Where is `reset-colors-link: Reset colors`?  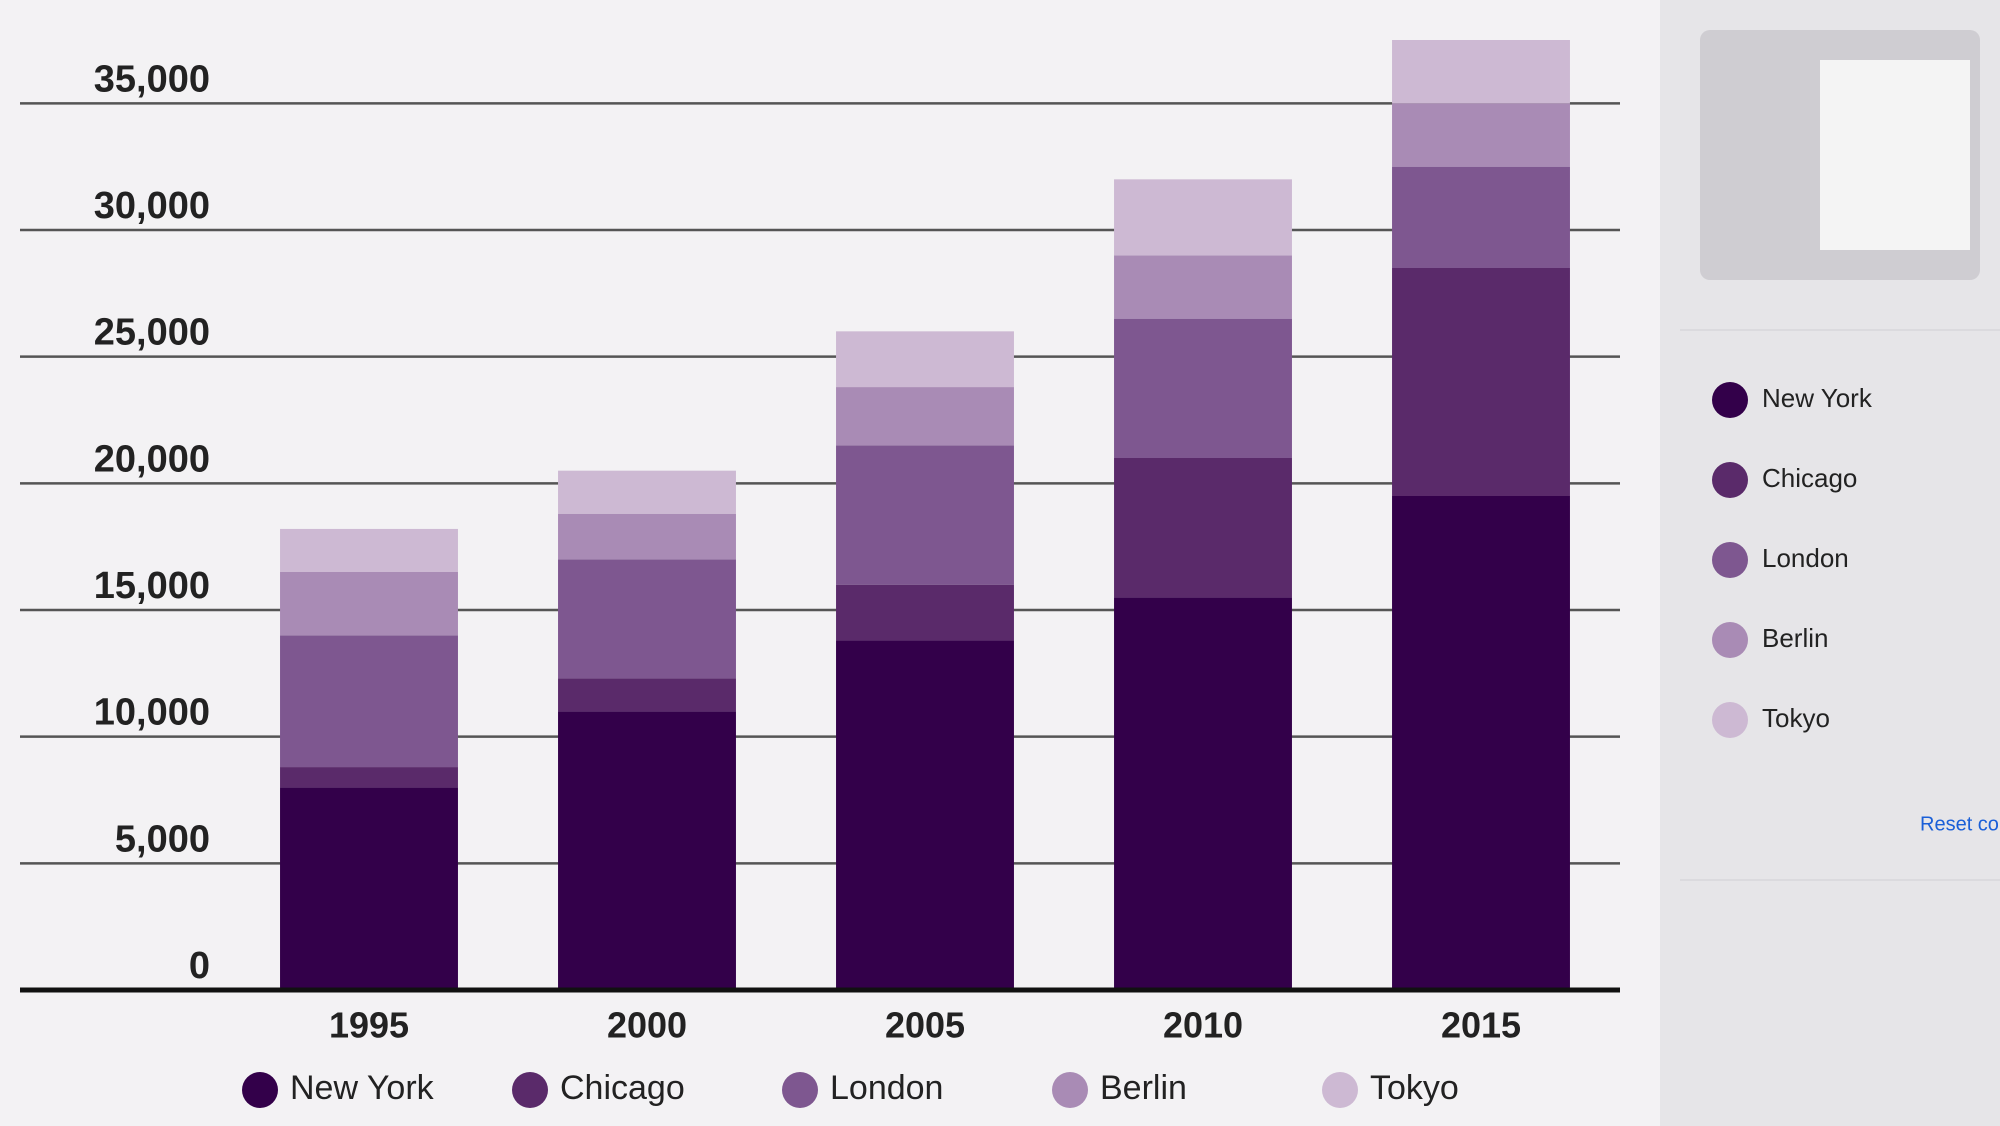 reset-colors-link: Reset colors is located at coordinates (1960, 824).